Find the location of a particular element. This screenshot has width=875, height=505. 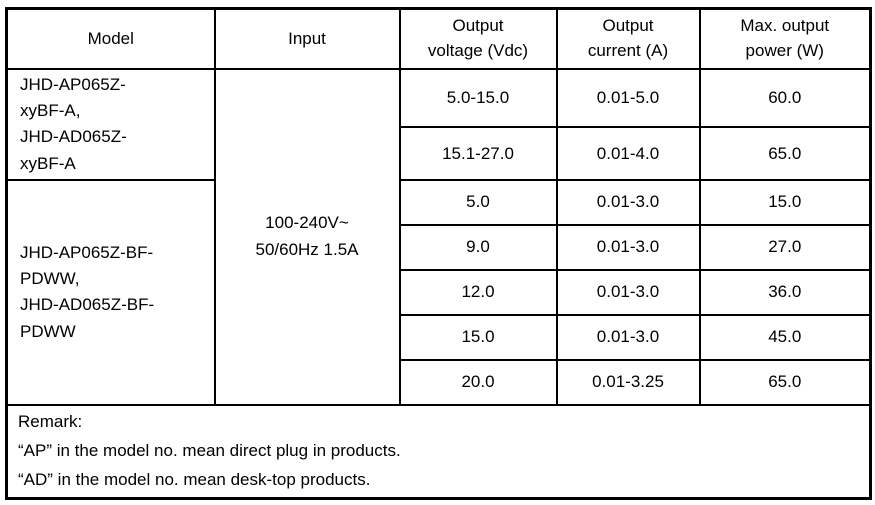

power-cell: 15.0 is located at coordinates (785, 202).